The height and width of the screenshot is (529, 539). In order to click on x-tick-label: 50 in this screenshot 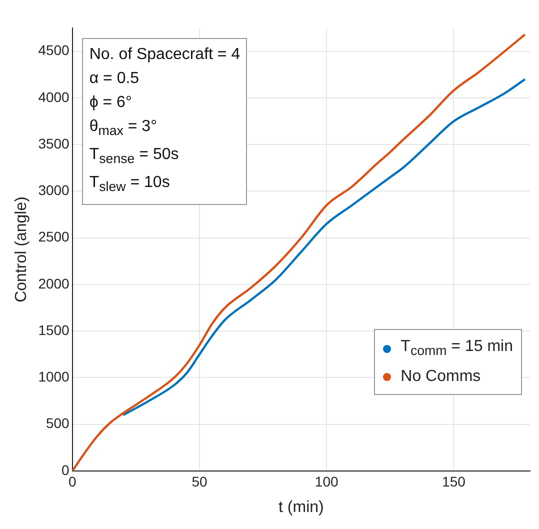, I will do `click(200, 481)`.